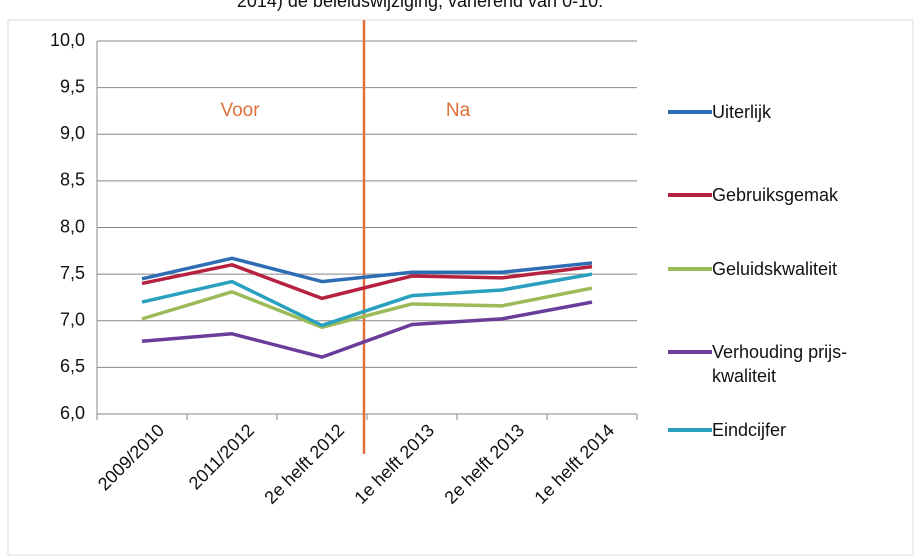 The image size is (921, 560). Describe the element at coordinates (72, 320) in the screenshot. I see `y-tick-label: 7,0` at that location.